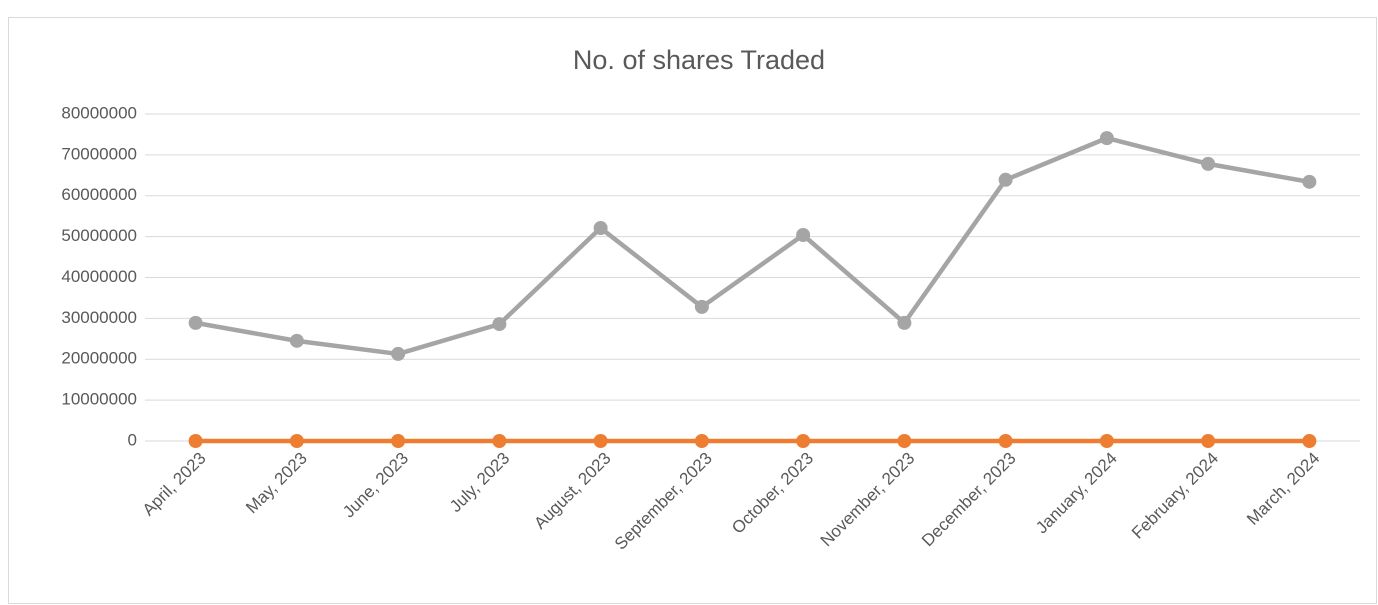 Image resolution: width=1378 pixels, height=605 pixels. Describe the element at coordinates (132, 439) in the screenshot. I see `y-tick-label: 0` at that location.